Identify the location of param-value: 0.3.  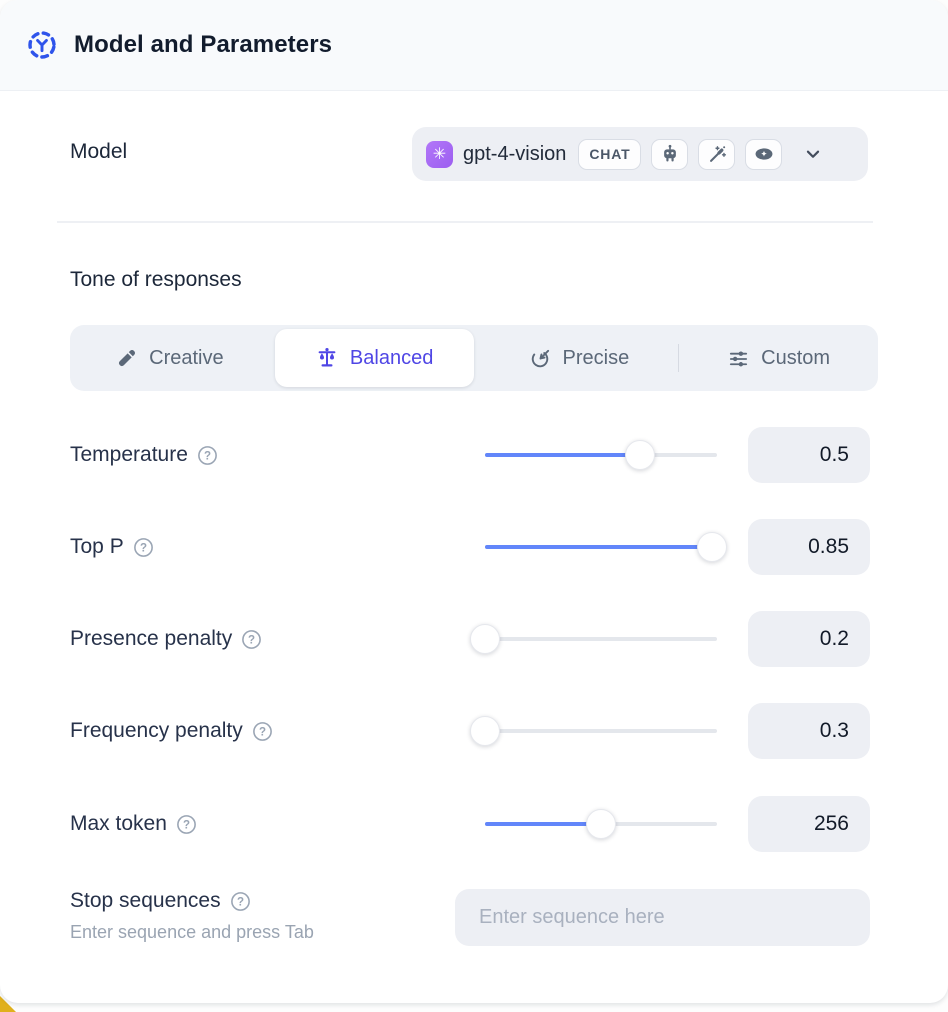
(809, 731).